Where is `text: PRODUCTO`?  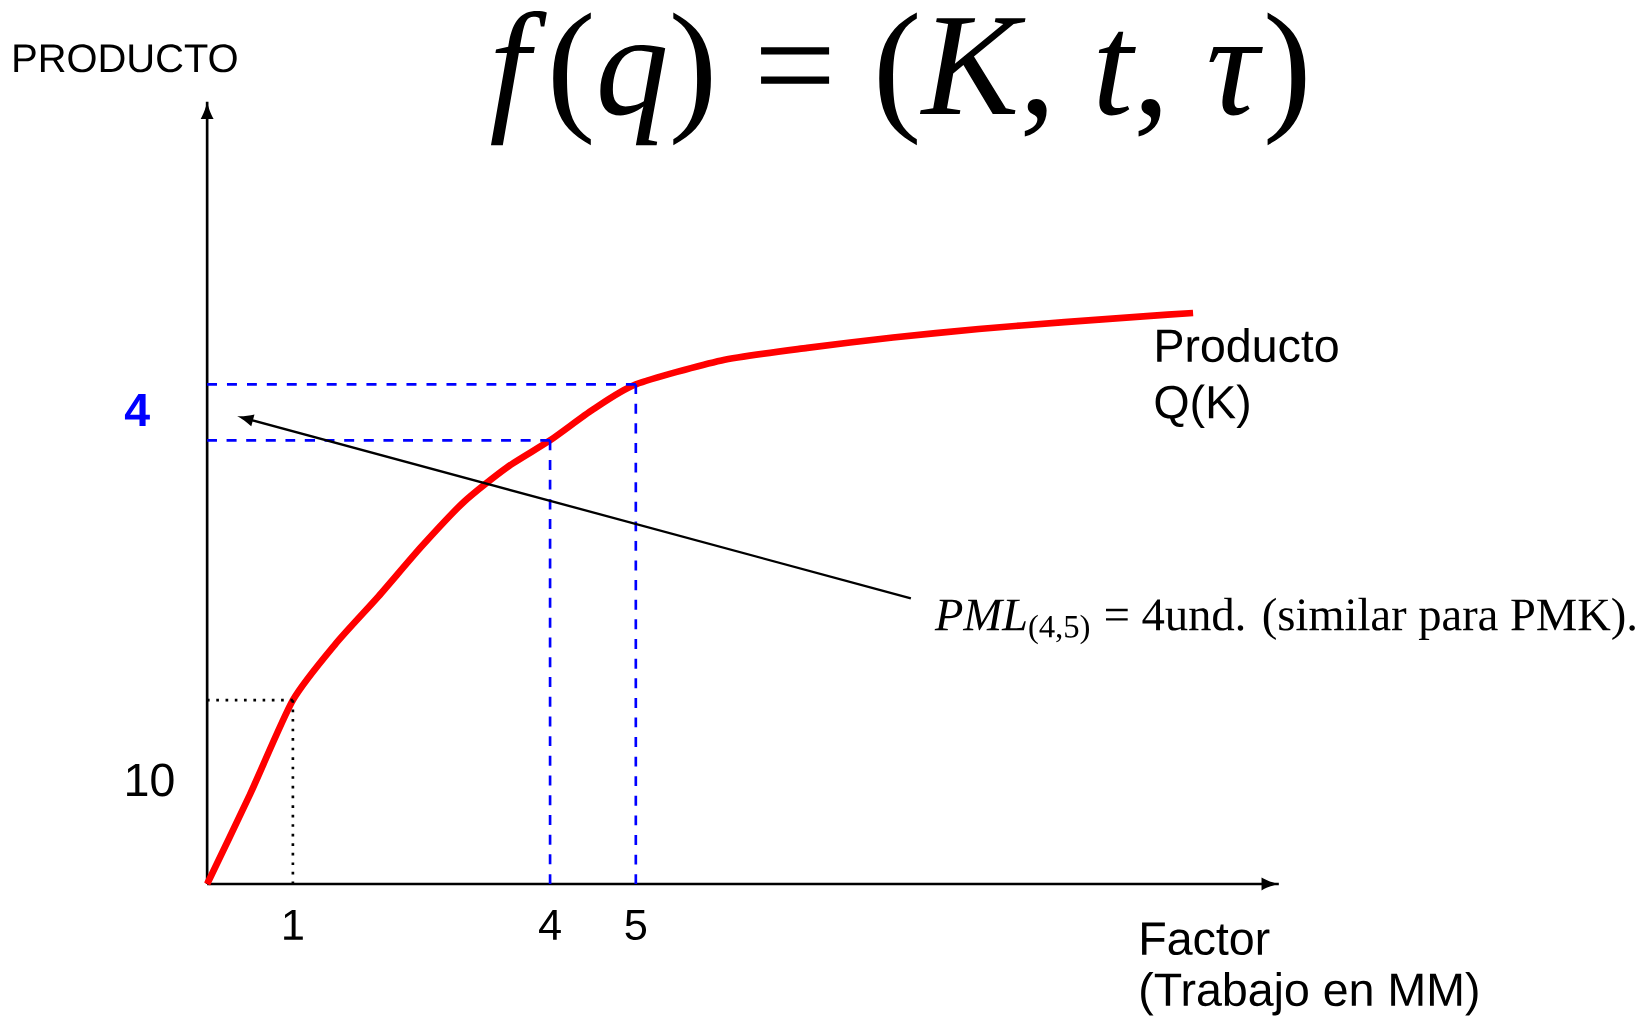
text: PRODUCTO is located at coordinates (125, 58).